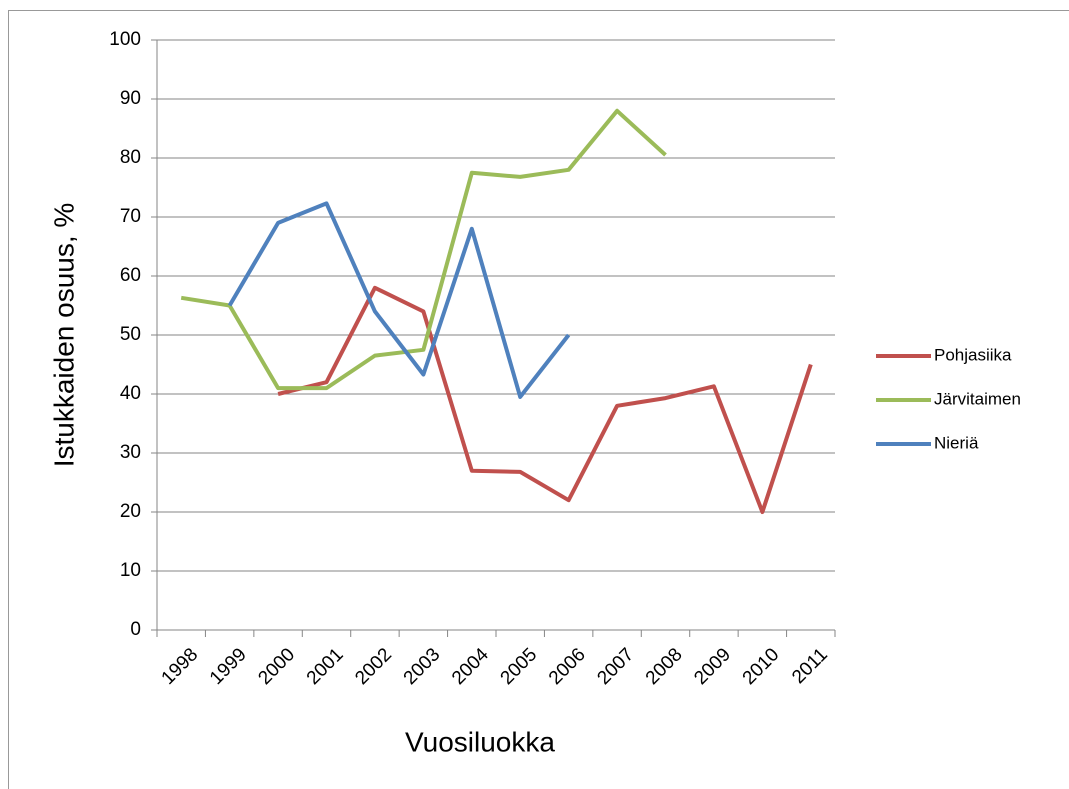  I want to click on x-tick-label: 2008, so click(664, 666).